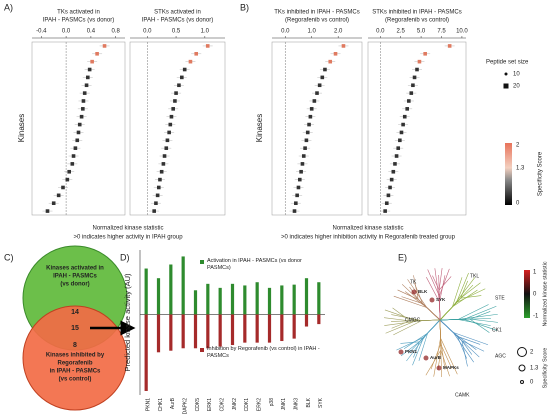 The height and width of the screenshot is (418, 550). Describe the element at coordinates (451, 367) in the screenshot. I see `node-label: MAPKs` at that location.